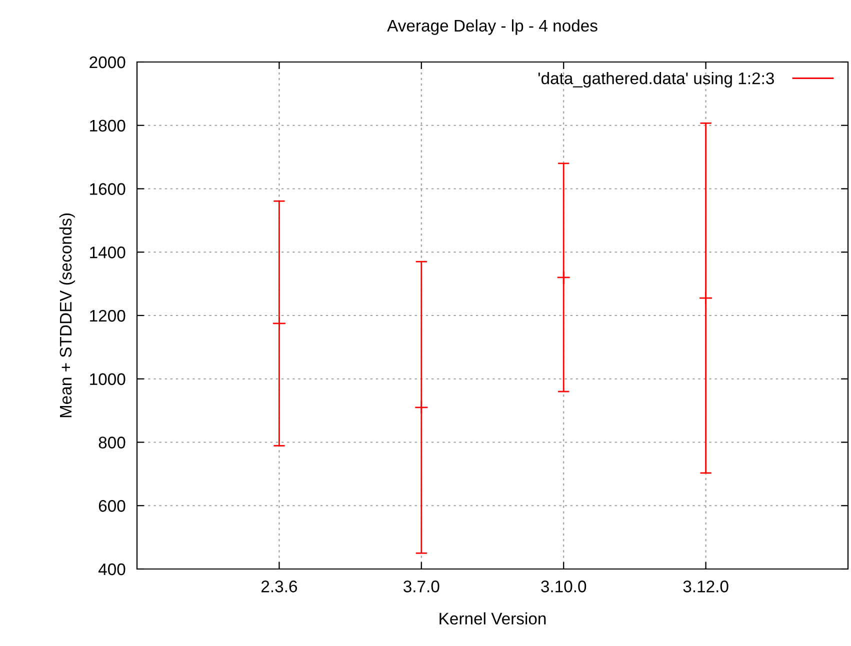 This screenshot has height=646, width=851. I want to click on x-tick-label: 3.10.0, so click(563, 586).